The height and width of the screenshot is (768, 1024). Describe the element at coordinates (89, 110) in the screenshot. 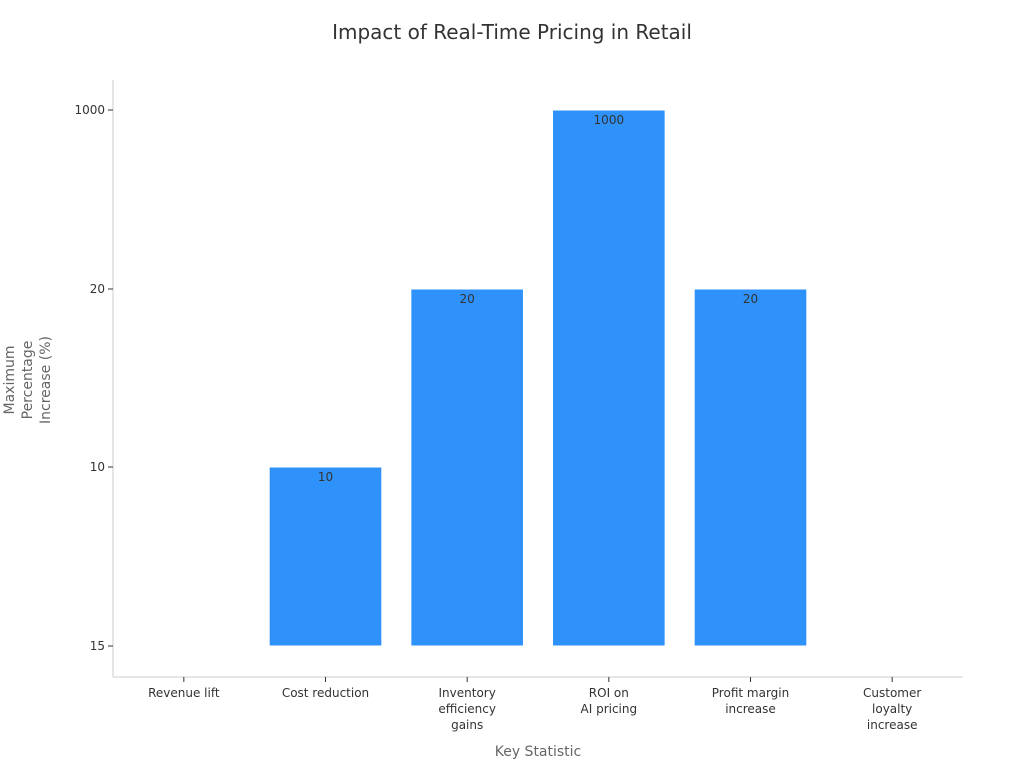

I see `y-tick-label: 1000` at that location.